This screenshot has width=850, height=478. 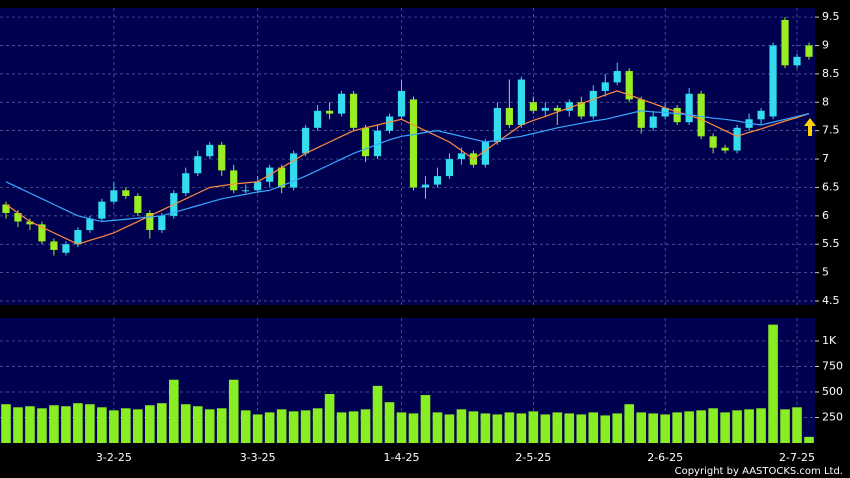 What do you see at coordinates (831, 16) in the screenshot?
I see `y-tick-label: 9.5` at bounding box center [831, 16].